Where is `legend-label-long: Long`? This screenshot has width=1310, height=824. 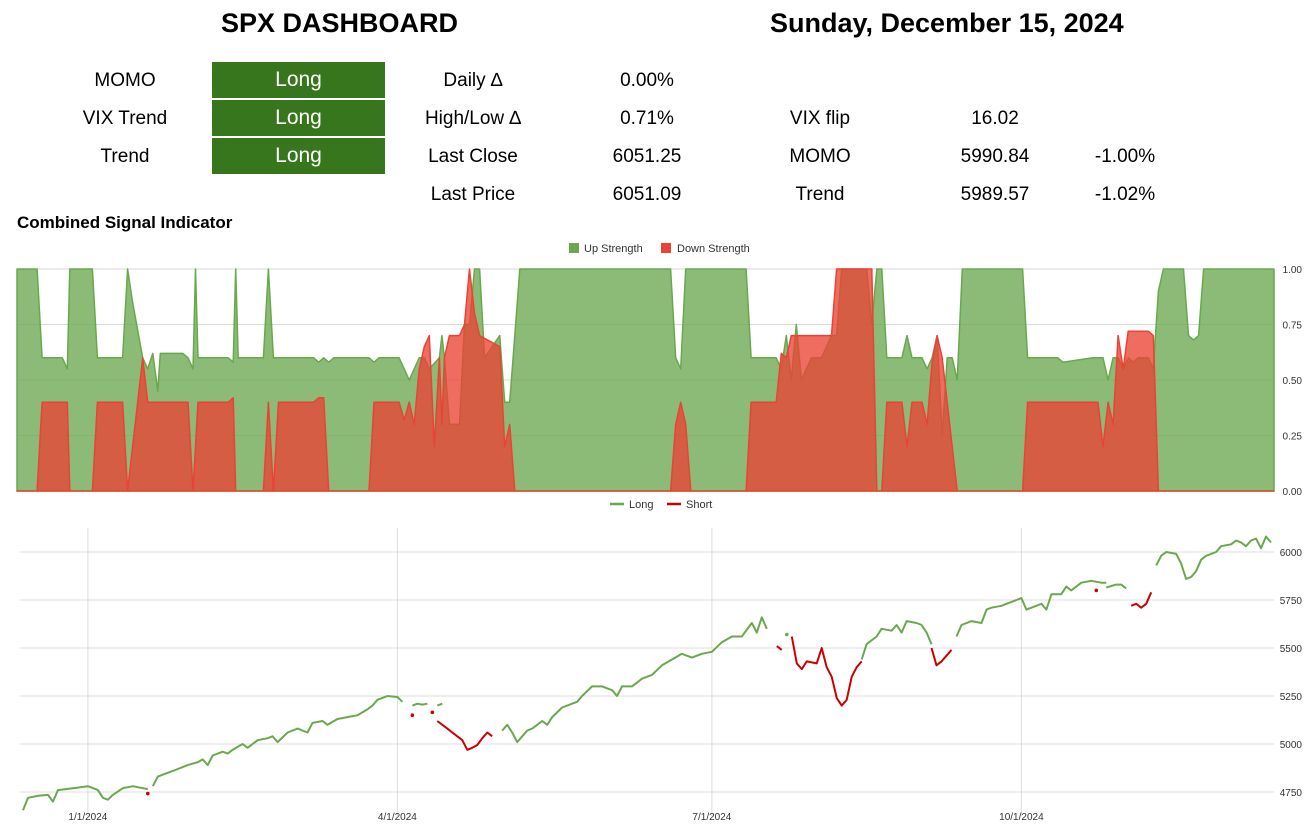
legend-label-long: Long is located at coordinates (641, 505).